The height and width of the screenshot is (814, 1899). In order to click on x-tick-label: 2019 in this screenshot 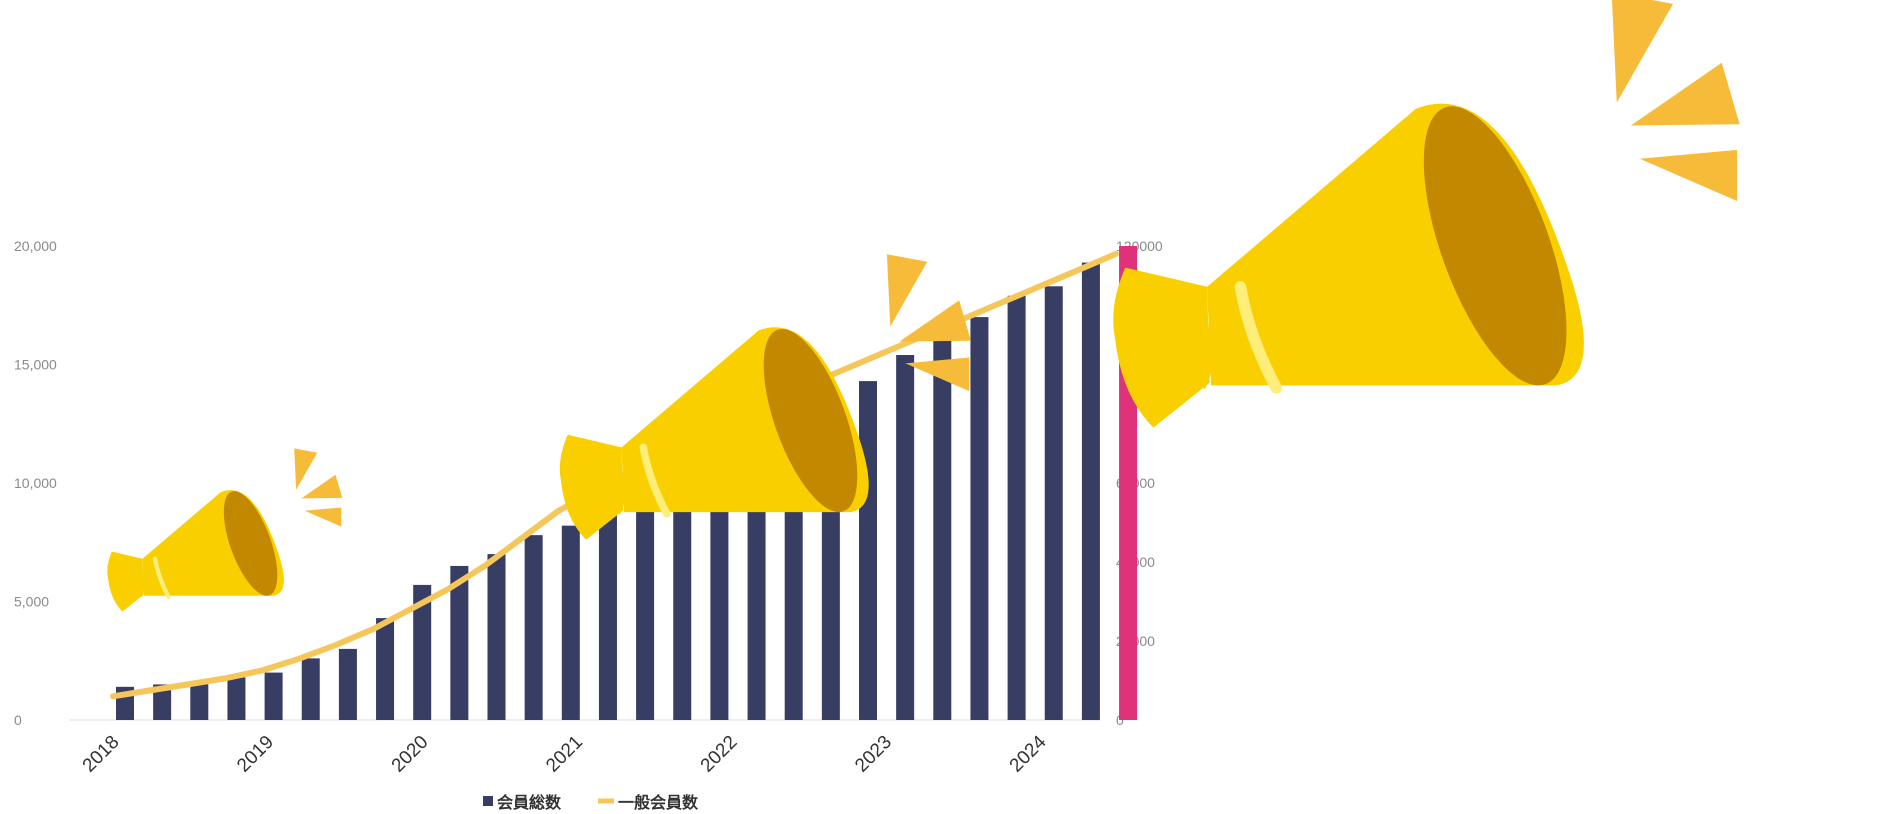, I will do `click(255, 754)`.